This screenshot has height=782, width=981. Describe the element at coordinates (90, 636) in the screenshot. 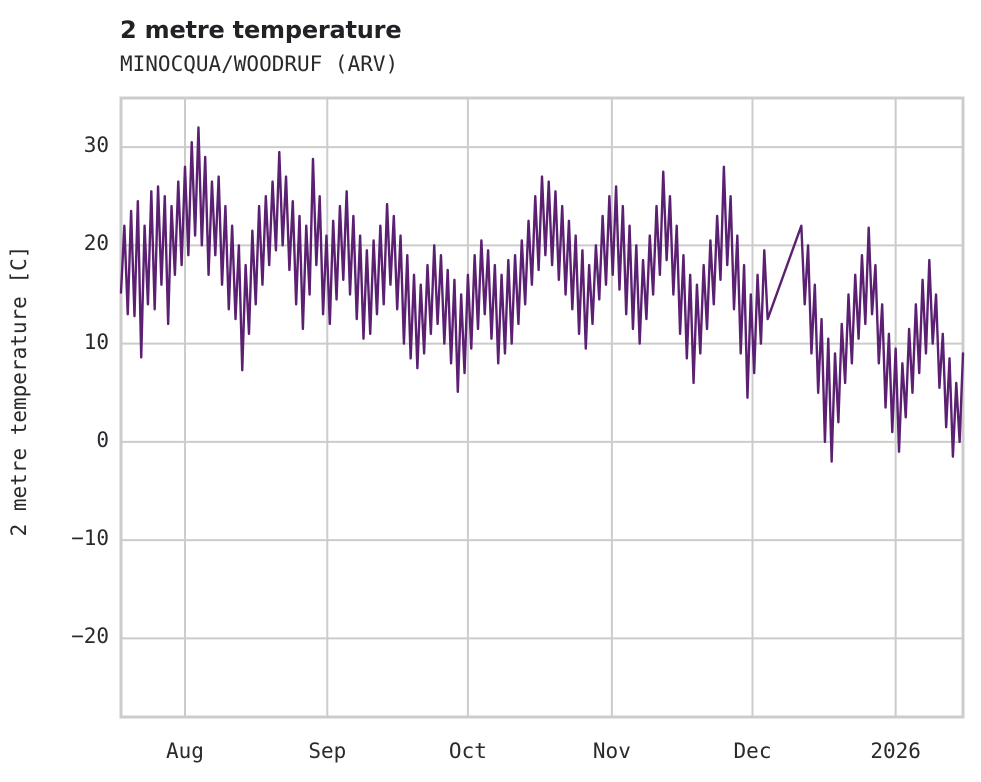

I see `y-tick-label: −20` at that location.